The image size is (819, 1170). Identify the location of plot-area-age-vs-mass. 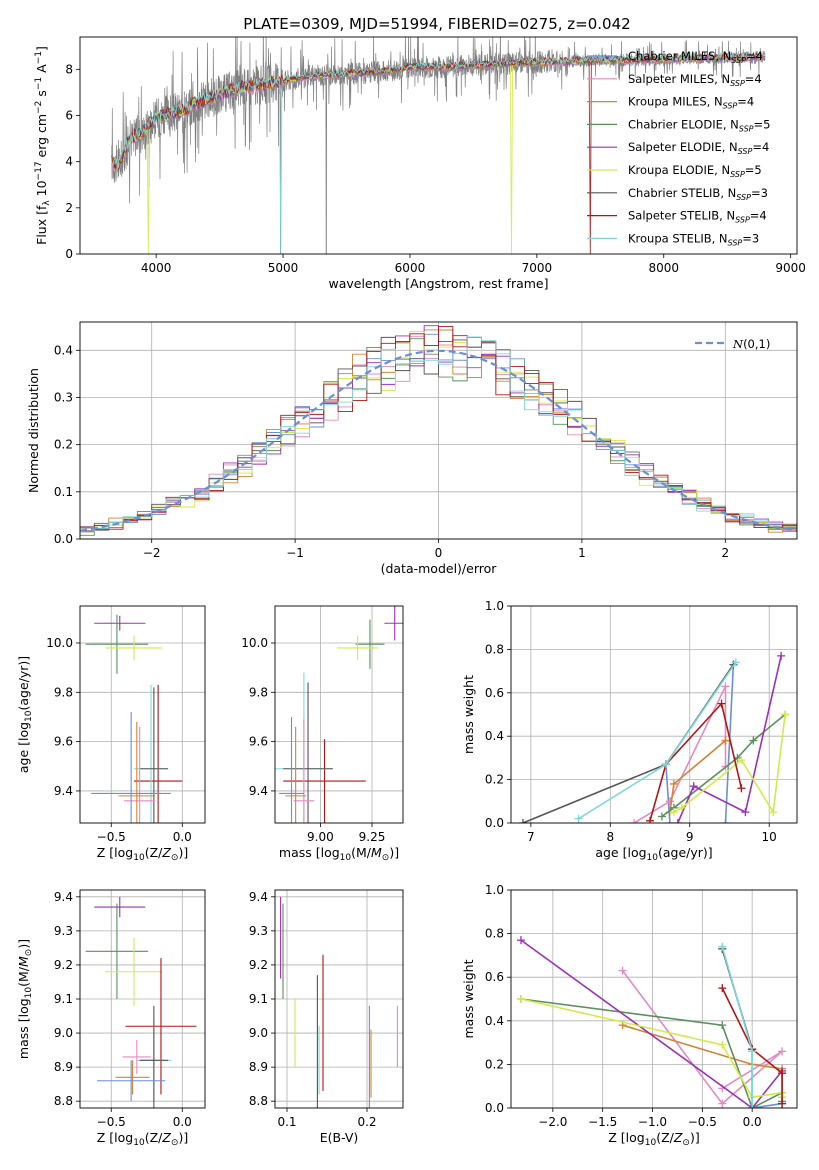
(339, 714).